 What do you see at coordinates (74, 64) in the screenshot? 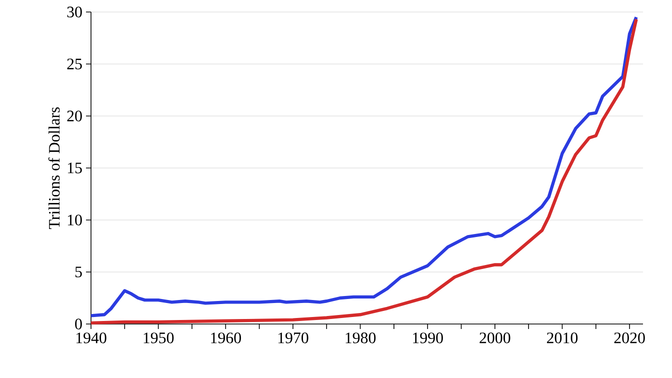
I see `y-tick-label: 25` at bounding box center [74, 64].